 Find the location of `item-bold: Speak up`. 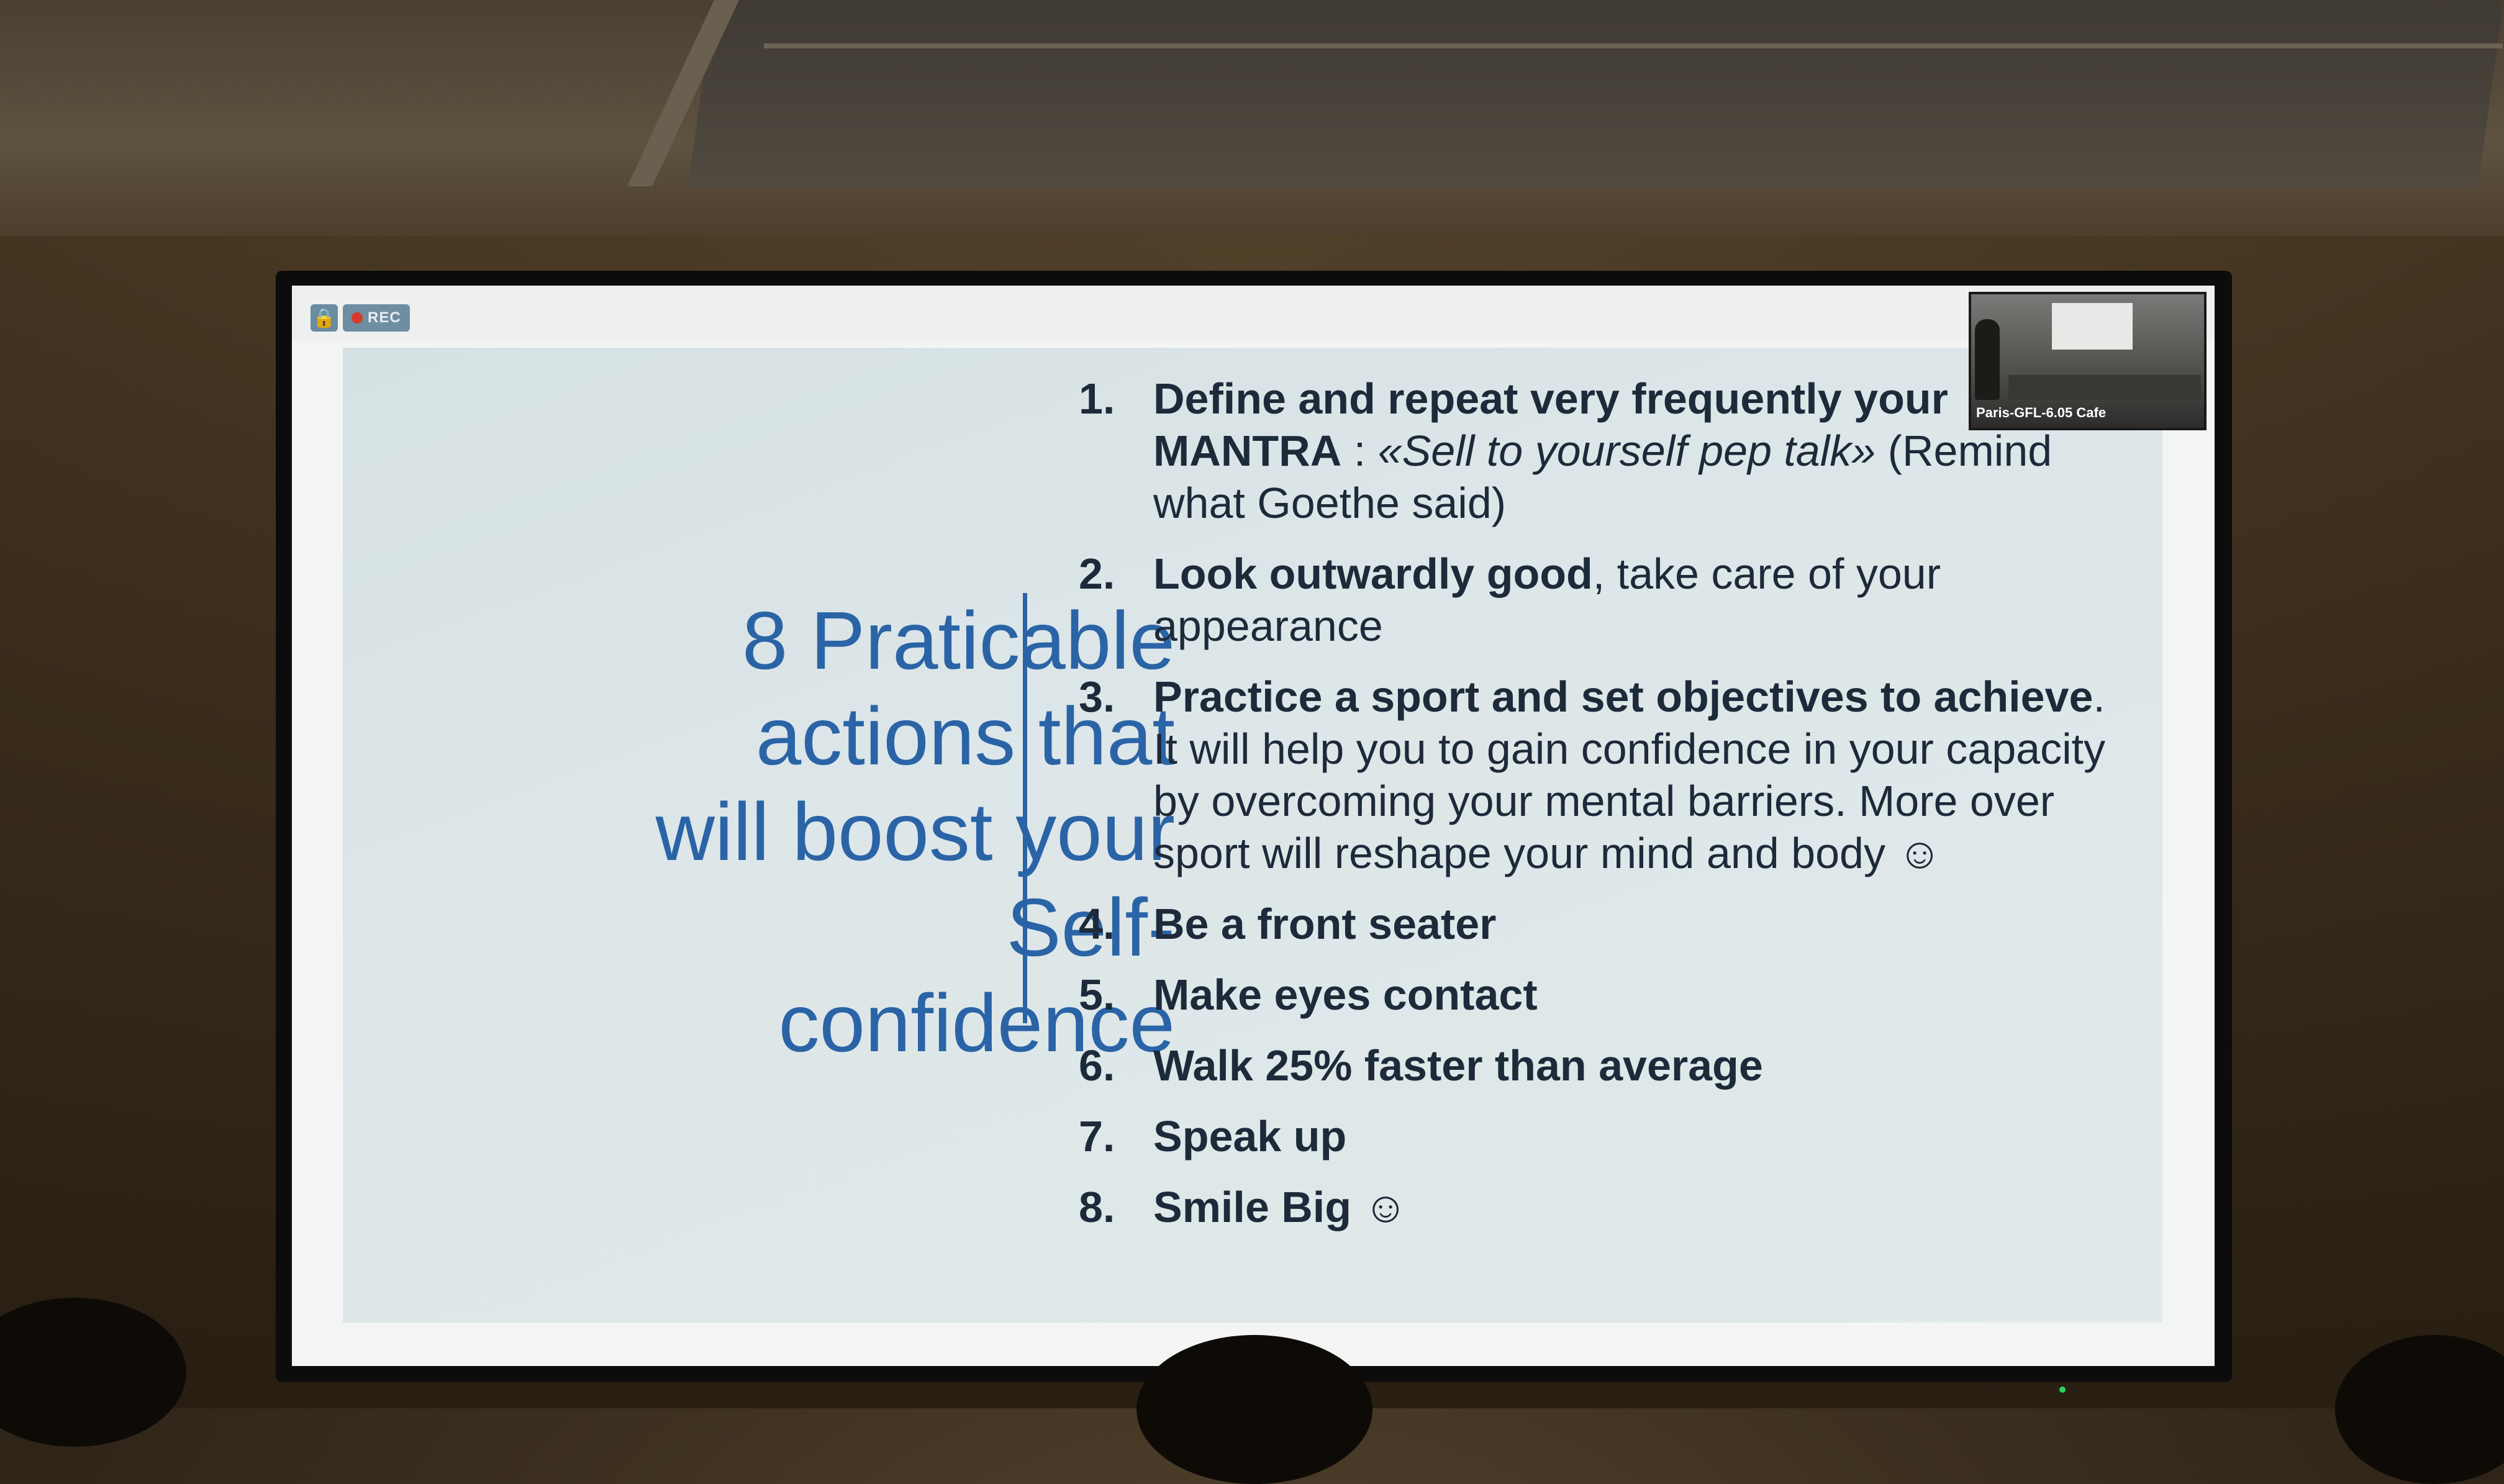

item-bold: Speak up is located at coordinates (1250, 1136).